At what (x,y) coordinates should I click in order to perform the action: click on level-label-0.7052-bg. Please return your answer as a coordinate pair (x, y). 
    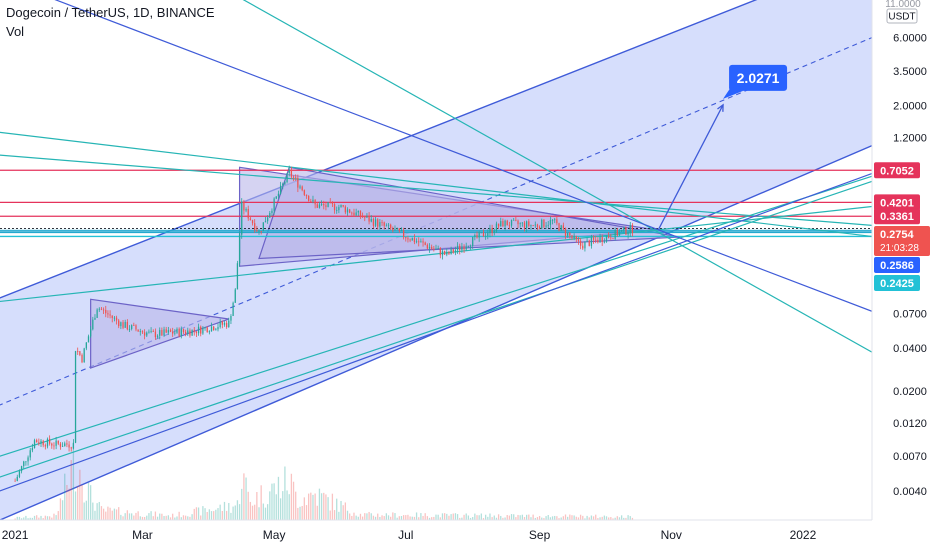
    Looking at the image, I should click on (897, 170).